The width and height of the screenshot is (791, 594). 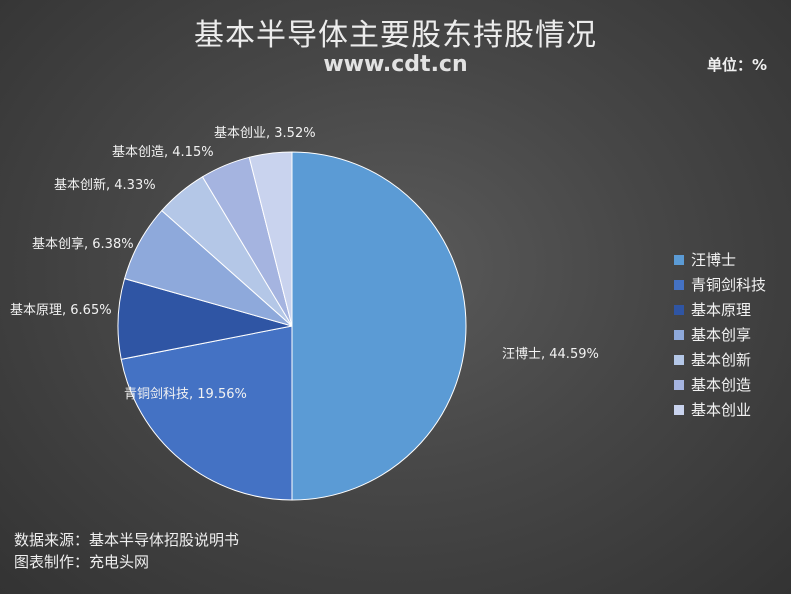 What do you see at coordinates (714, 260) in the screenshot?
I see `legend-label: 汪博士` at bounding box center [714, 260].